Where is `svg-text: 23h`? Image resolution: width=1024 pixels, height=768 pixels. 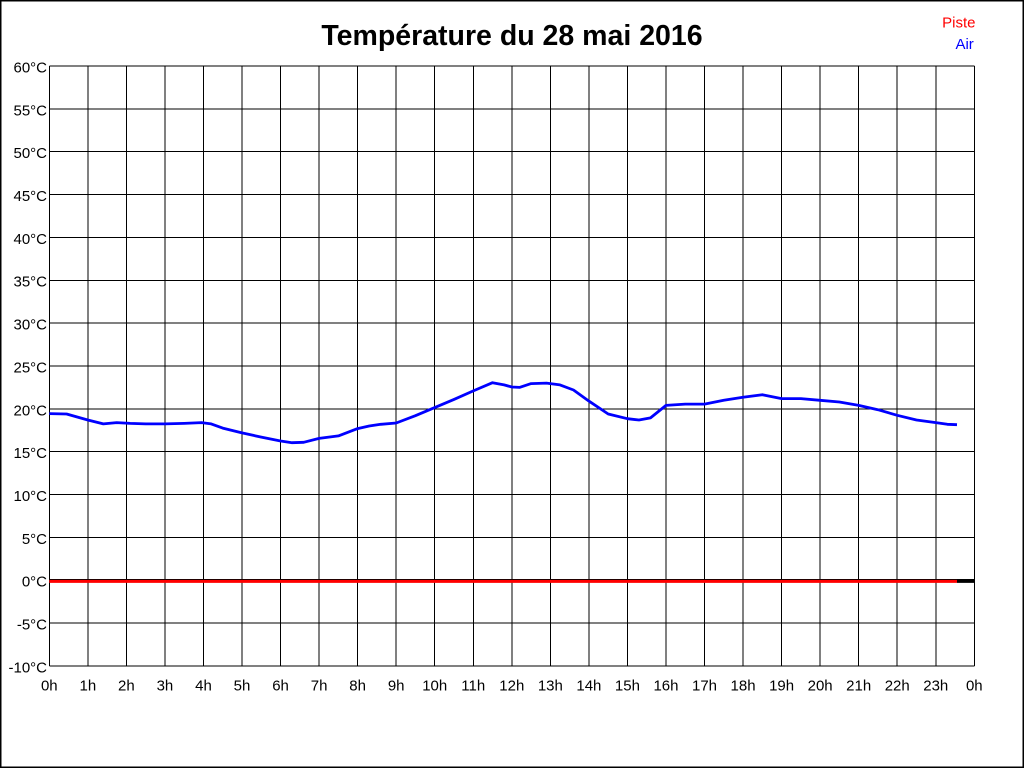 svg-text: 23h is located at coordinates (935, 685).